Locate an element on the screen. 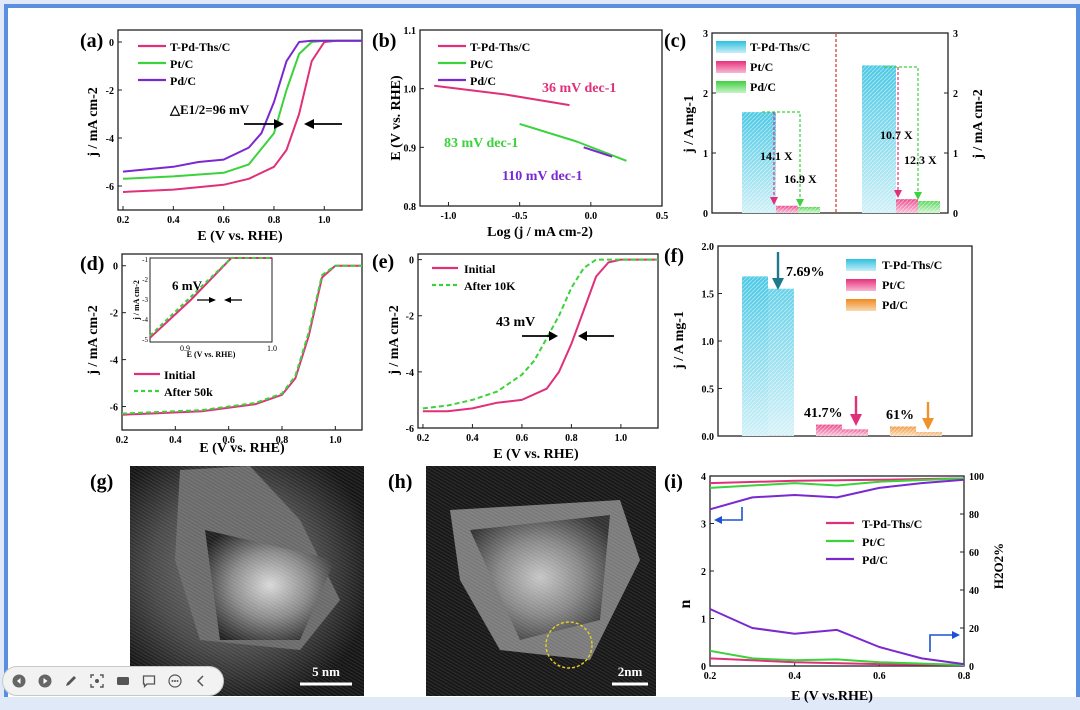 The height and width of the screenshot is (710, 1080). panel-g: (g) 5 nm is located at coordinates (227, 581).